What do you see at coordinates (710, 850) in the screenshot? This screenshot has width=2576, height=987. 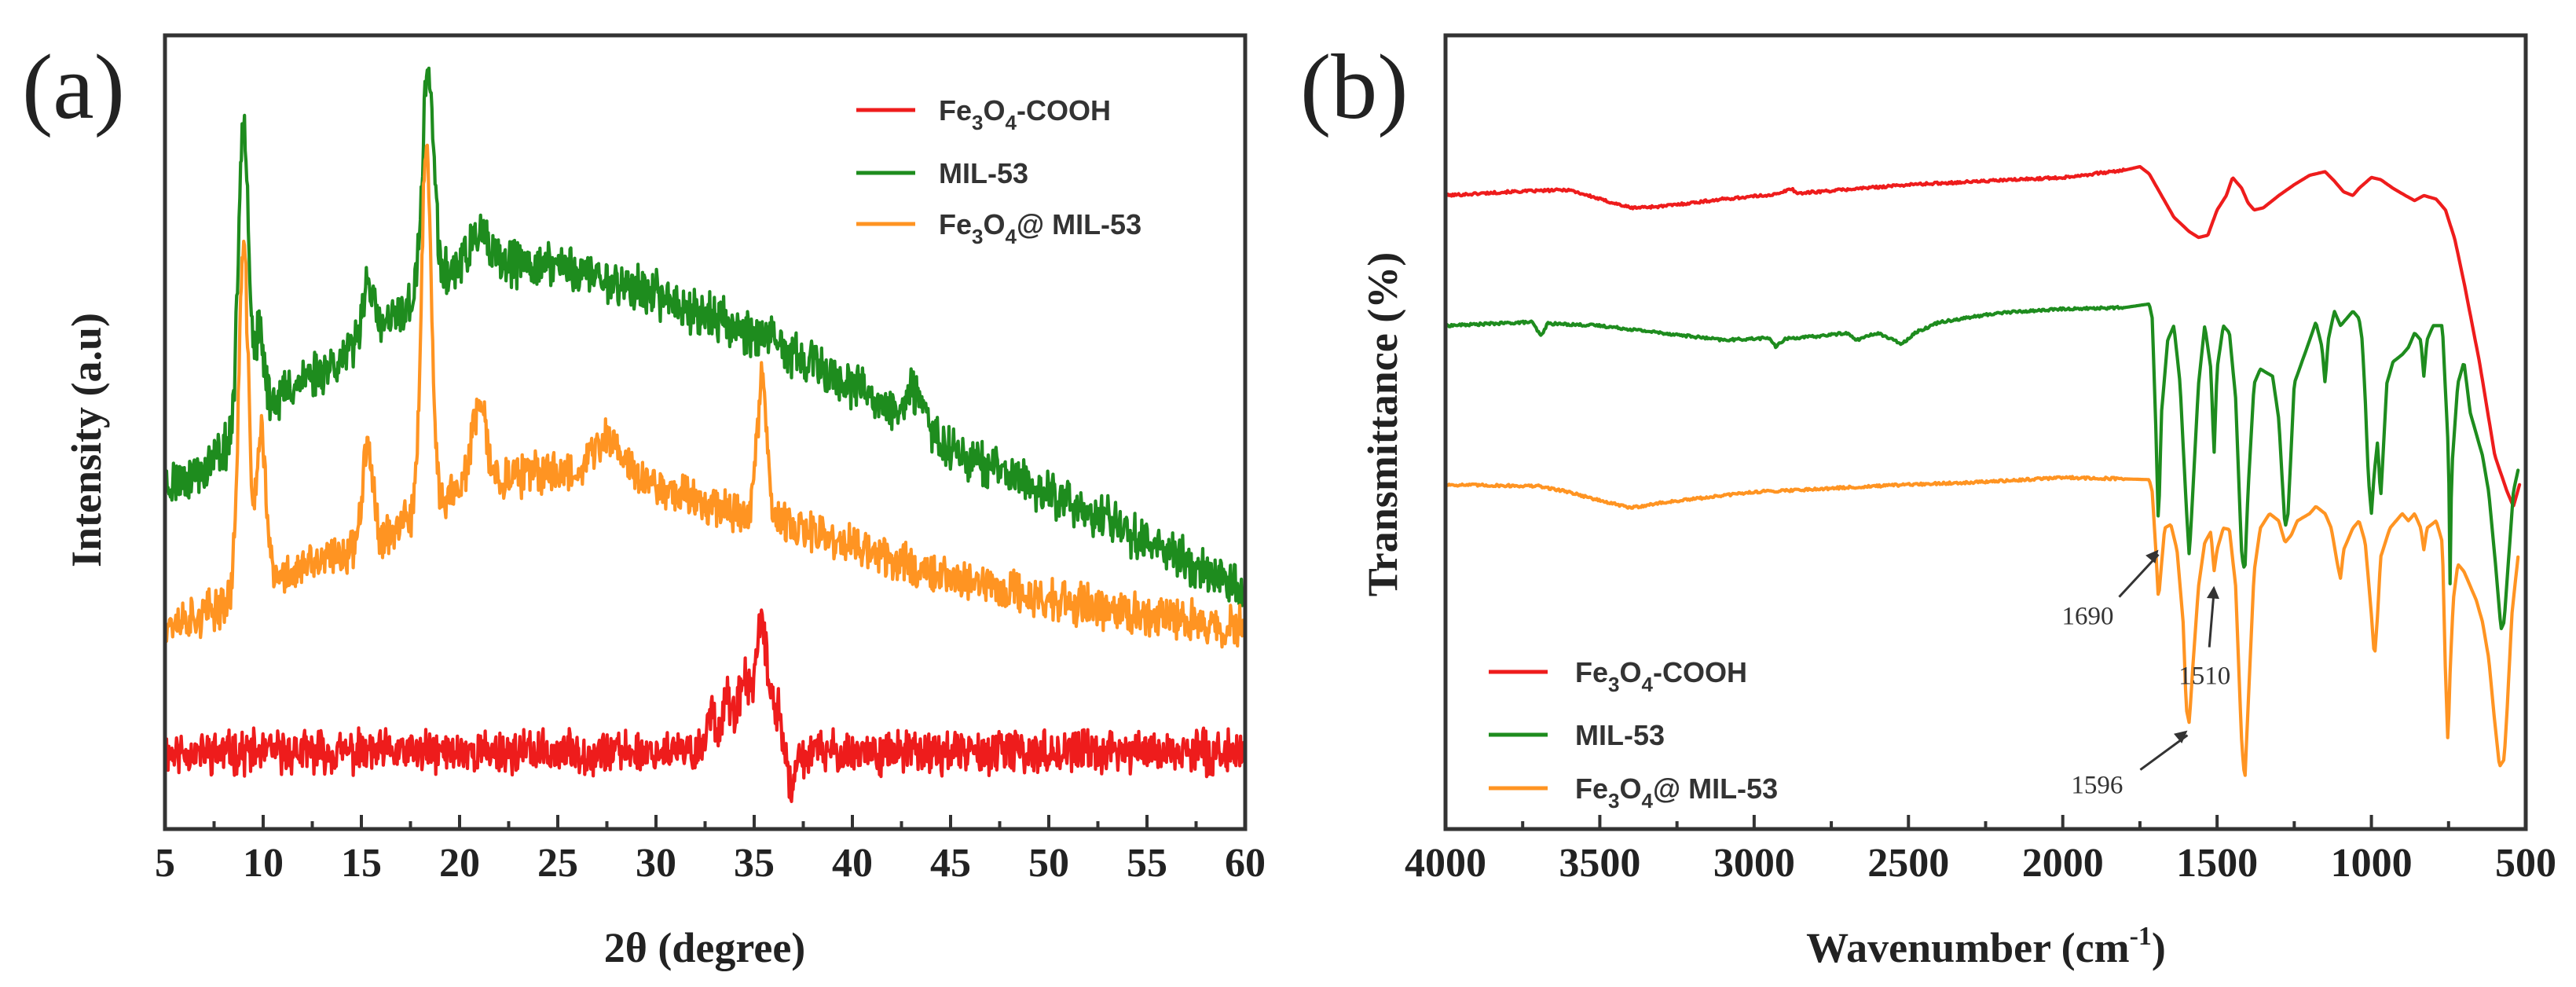 I see `xrd-x-ticks: 5 10 15 20 25 30 35 40 45 50 55 60` at bounding box center [710, 850].